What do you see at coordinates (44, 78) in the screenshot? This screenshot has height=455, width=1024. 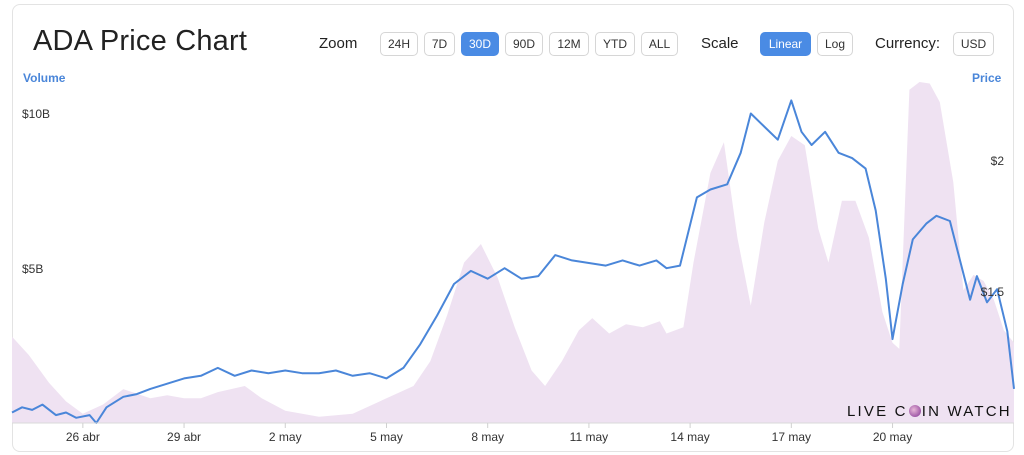 I see `volume-axis-title: Volume` at bounding box center [44, 78].